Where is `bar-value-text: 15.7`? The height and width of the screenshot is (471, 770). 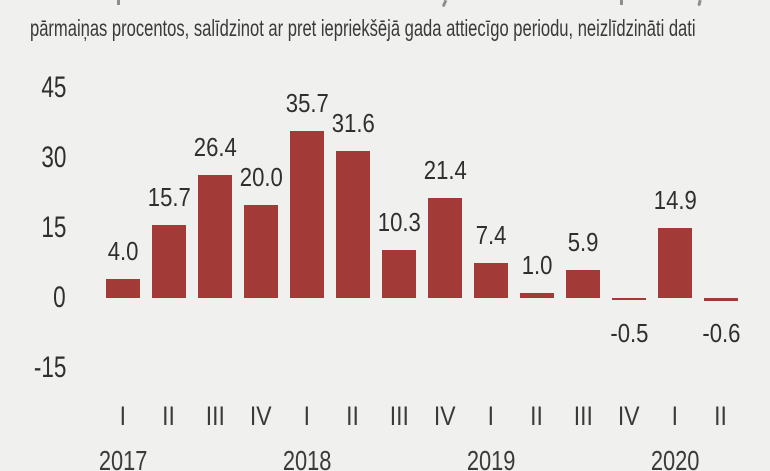 bar-value-text: 15.7 is located at coordinates (169, 196).